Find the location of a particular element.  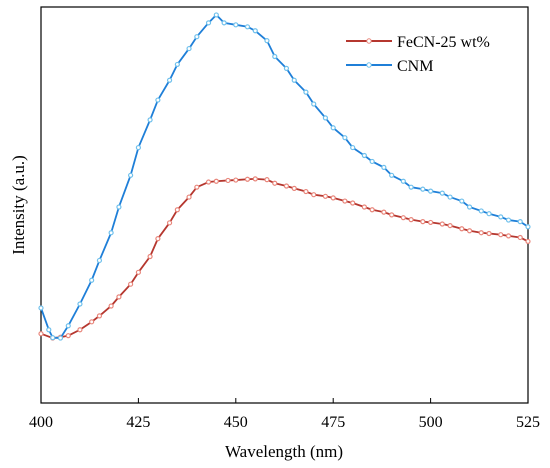

x-tick-label: 425 is located at coordinates (138, 422).